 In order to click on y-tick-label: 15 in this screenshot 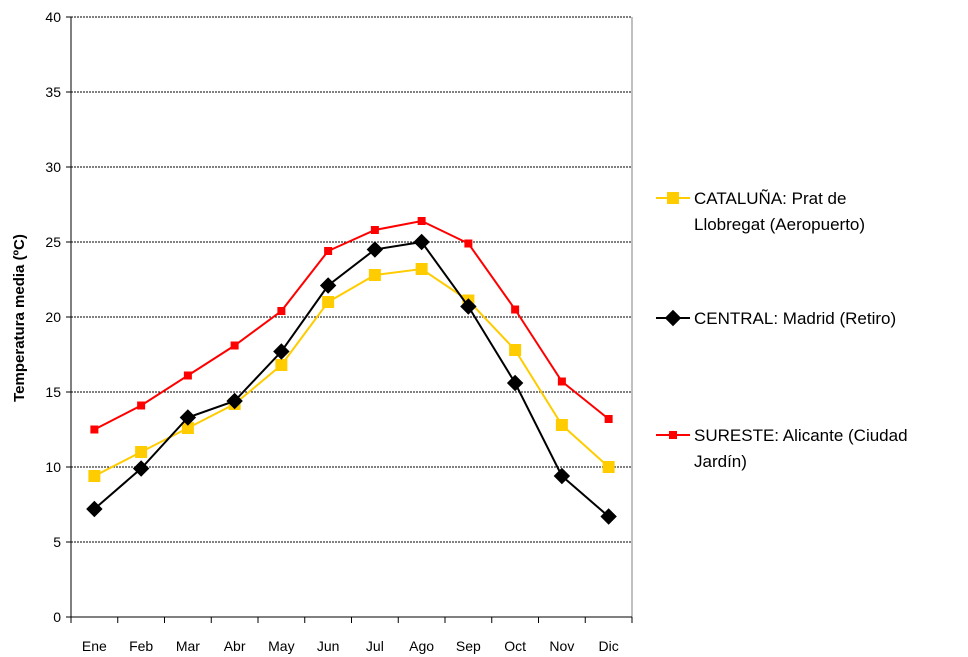, I will do `click(53, 392)`.